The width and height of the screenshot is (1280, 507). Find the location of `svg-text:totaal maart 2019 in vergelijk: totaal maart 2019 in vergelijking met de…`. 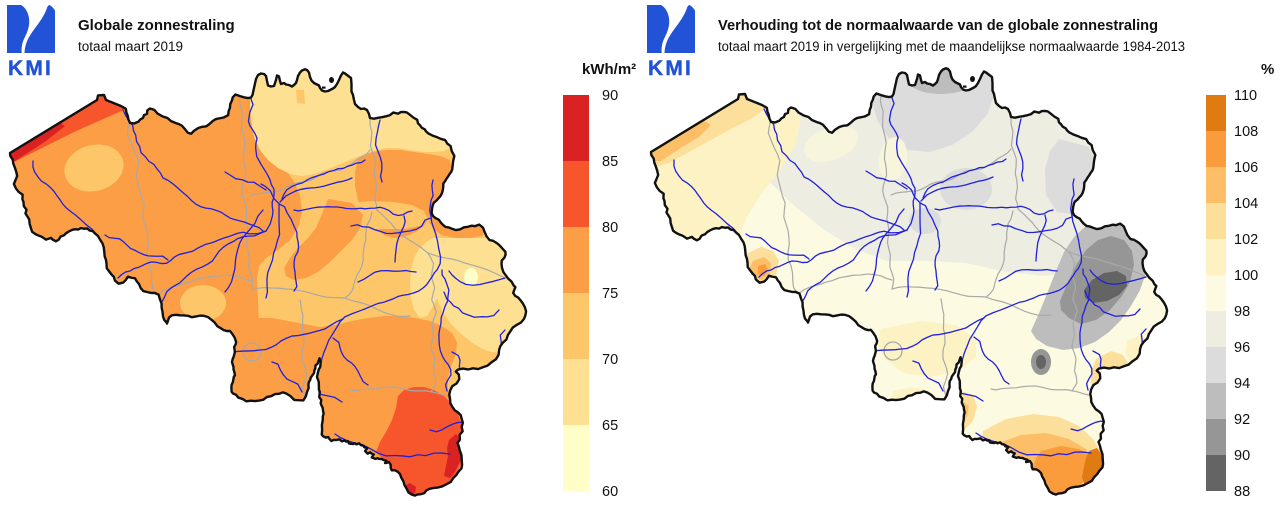

svg-text:totaal maart 2019 in vergelijk: totaal maart 2019 in vergelijking met de… is located at coordinates (951, 46).